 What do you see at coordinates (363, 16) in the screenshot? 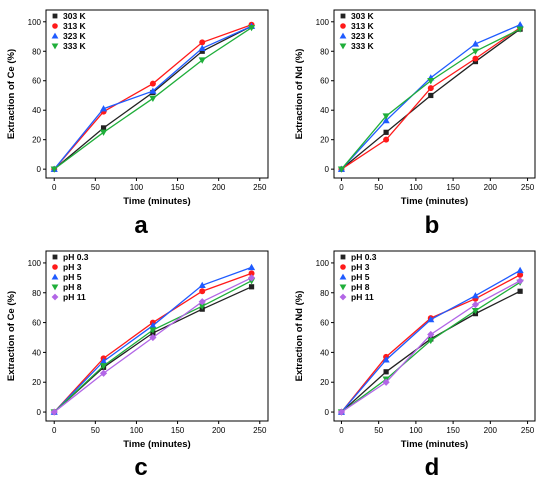
I see `legend-entry: 303 K` at bounding box center [363, 16].